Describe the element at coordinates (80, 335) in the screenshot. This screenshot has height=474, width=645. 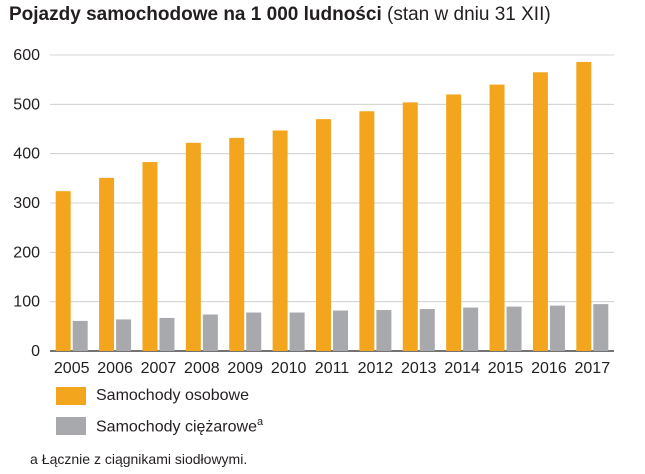
I see `bar-trucks-2005` at that location.